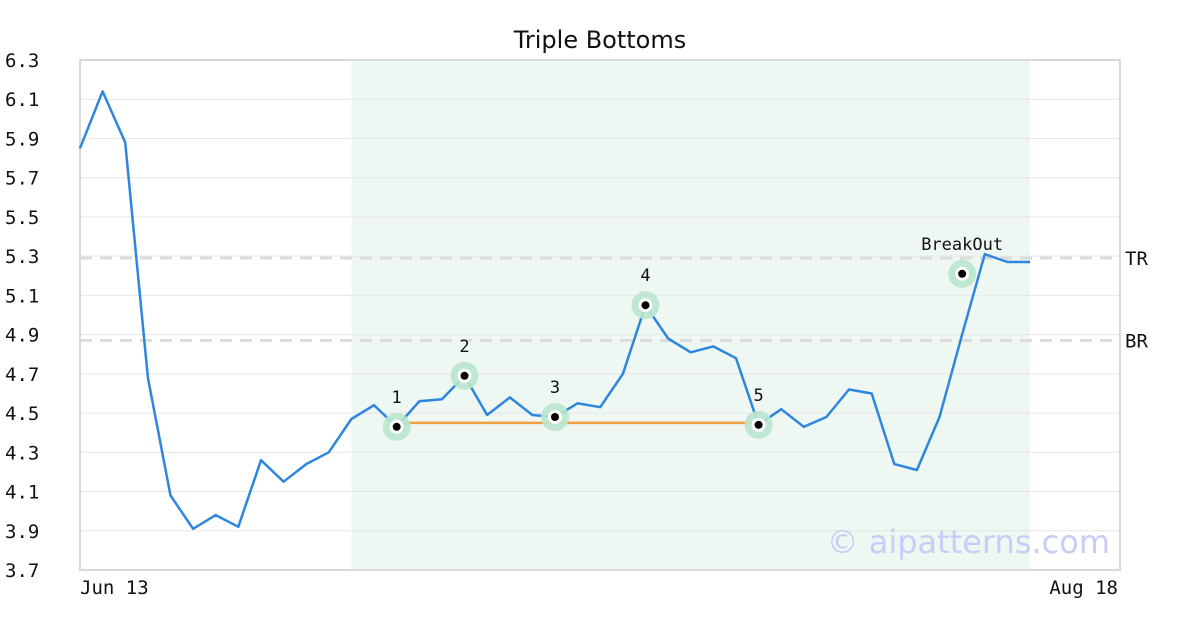 This screenshot has height=630, width=1200. Describe the element at coordinates (22, 100) in the screenshot. I see `y-tick-label: 6.1` at that location.